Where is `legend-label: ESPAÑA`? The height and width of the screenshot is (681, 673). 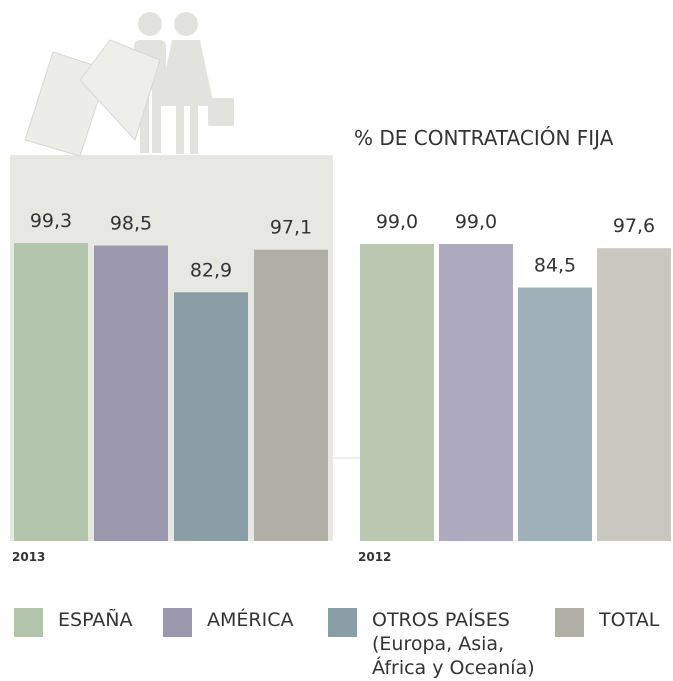 legend-label: ESPAÑA is located at coordinates (95, 620).